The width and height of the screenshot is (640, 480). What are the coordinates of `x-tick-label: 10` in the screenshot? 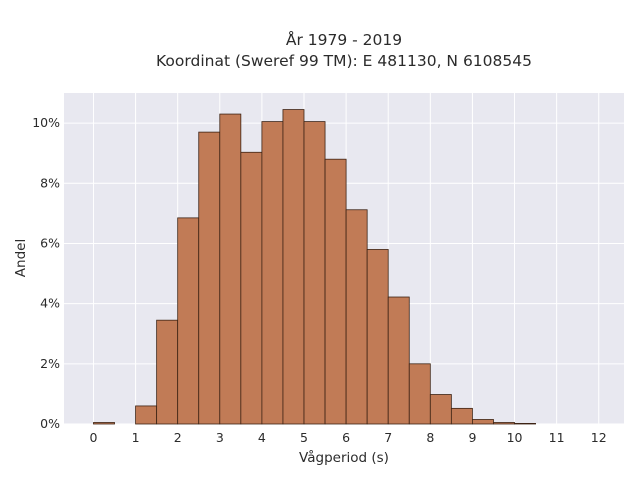 It's located at (515, 437).